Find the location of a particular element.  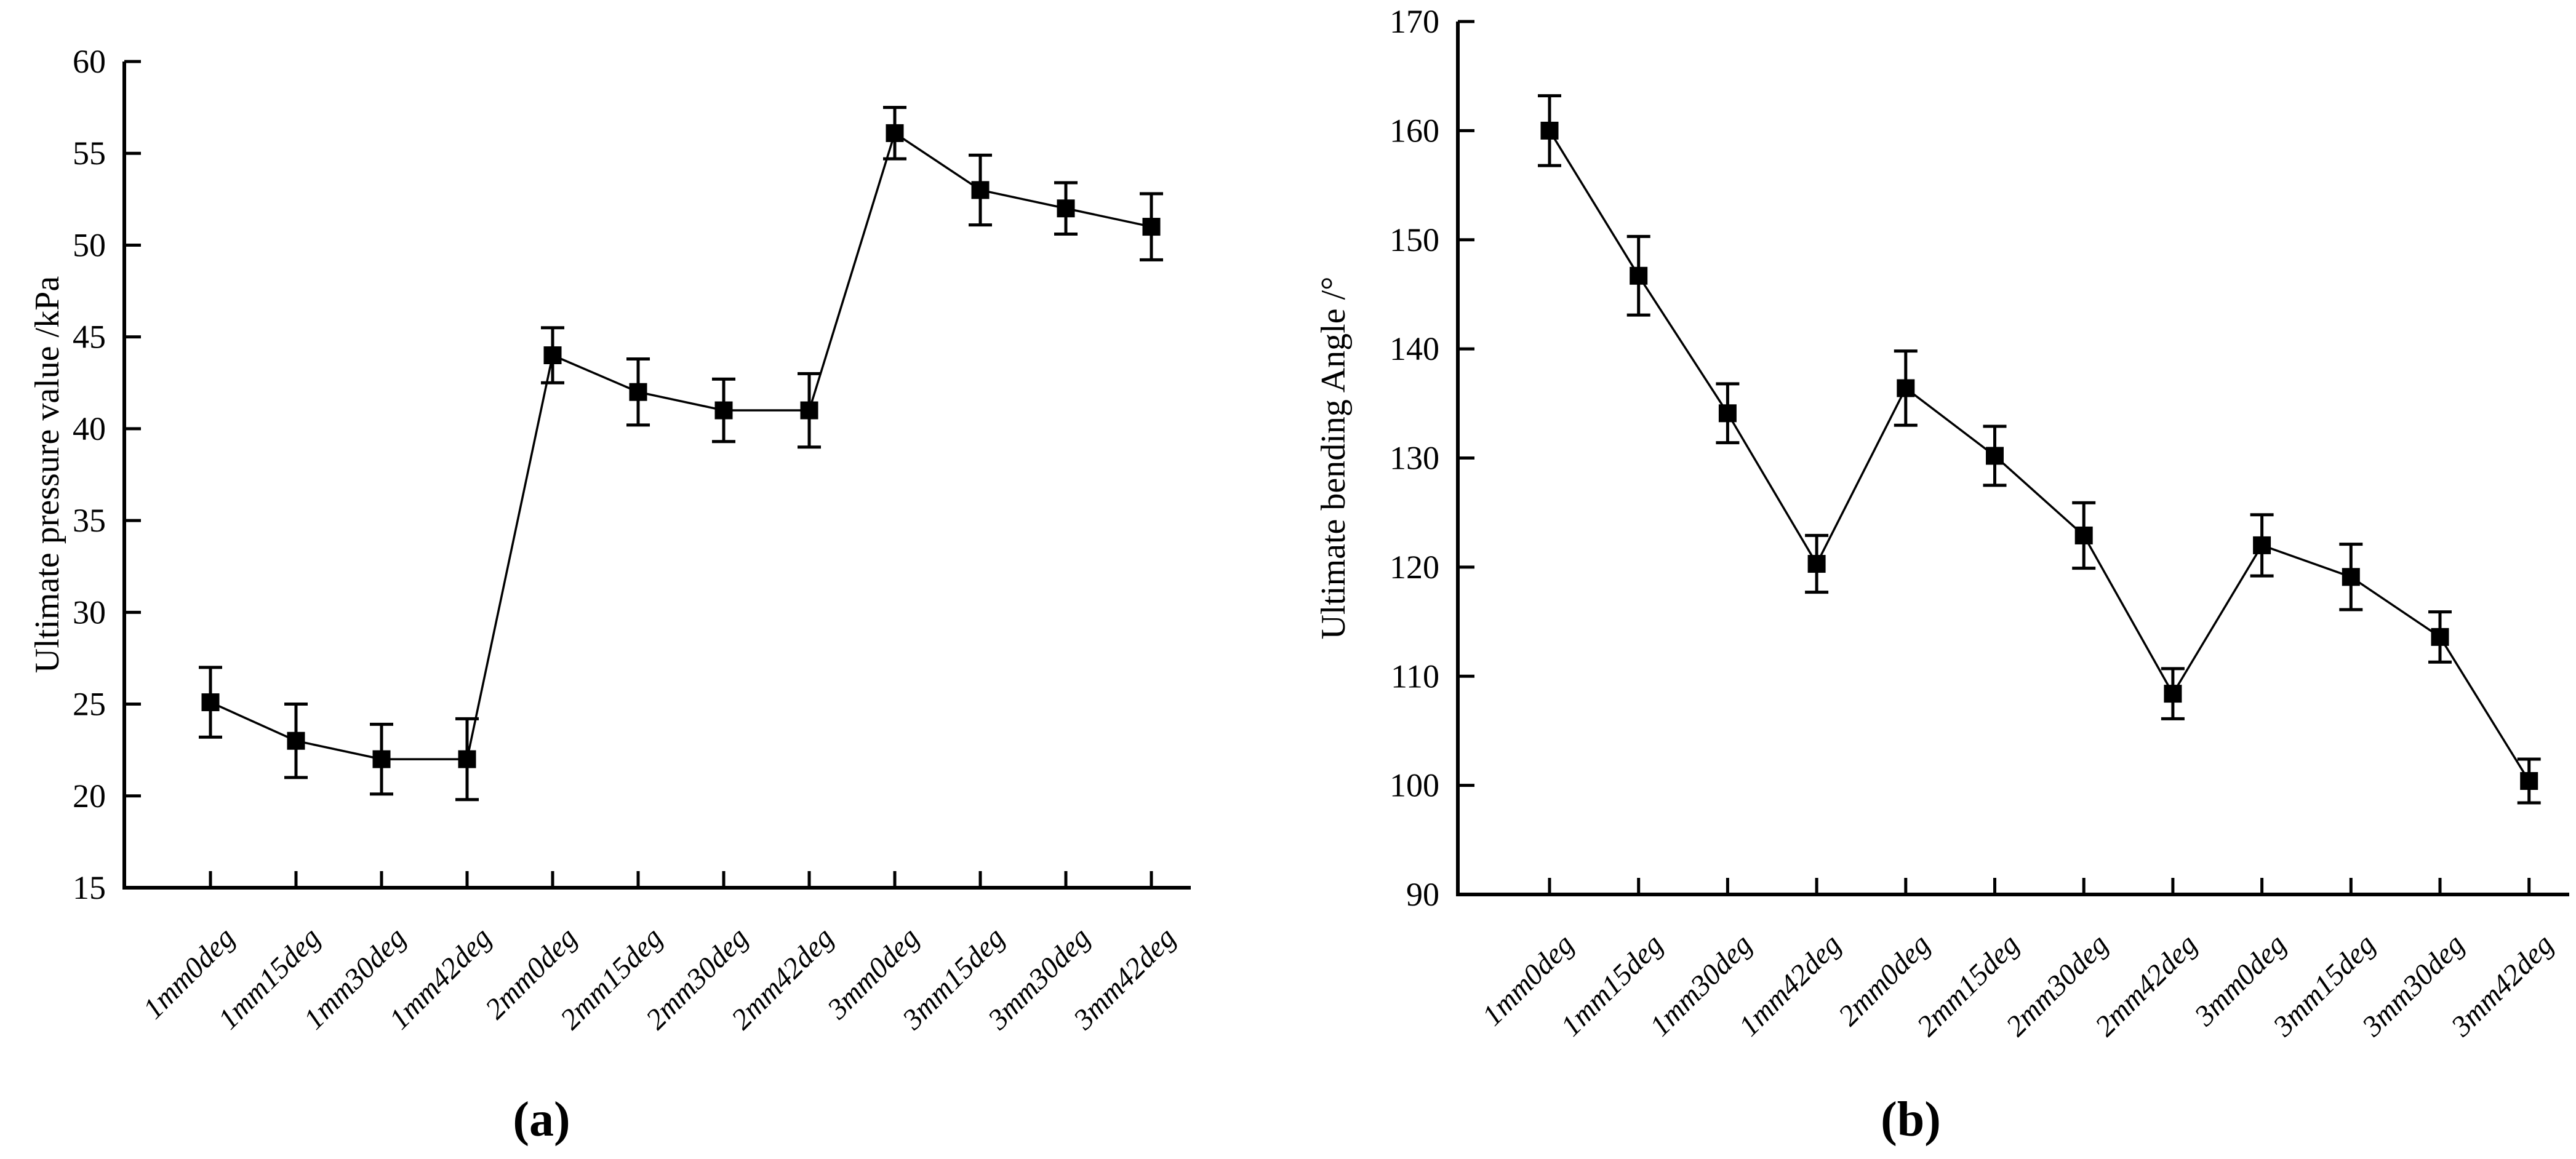

y-tick-label-a: 55 is located at coordinates (89, 153).